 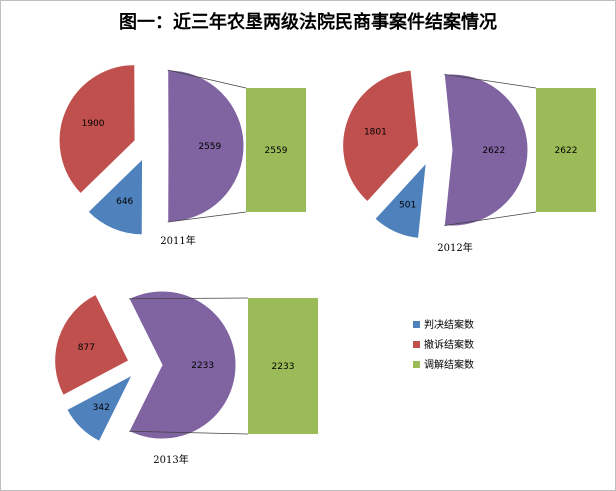 I want to click on mediation-bar-label: 2622, so click(x=566, y=151).